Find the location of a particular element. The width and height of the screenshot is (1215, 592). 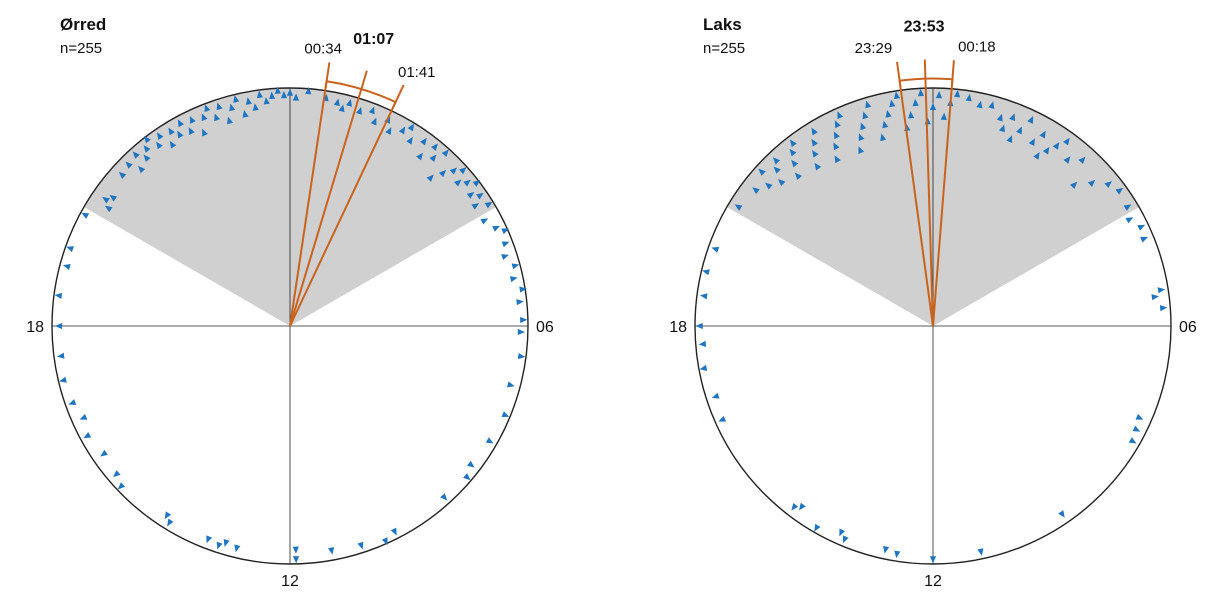

ci-low-label: 23:29 is located at coordinates (874, 48).